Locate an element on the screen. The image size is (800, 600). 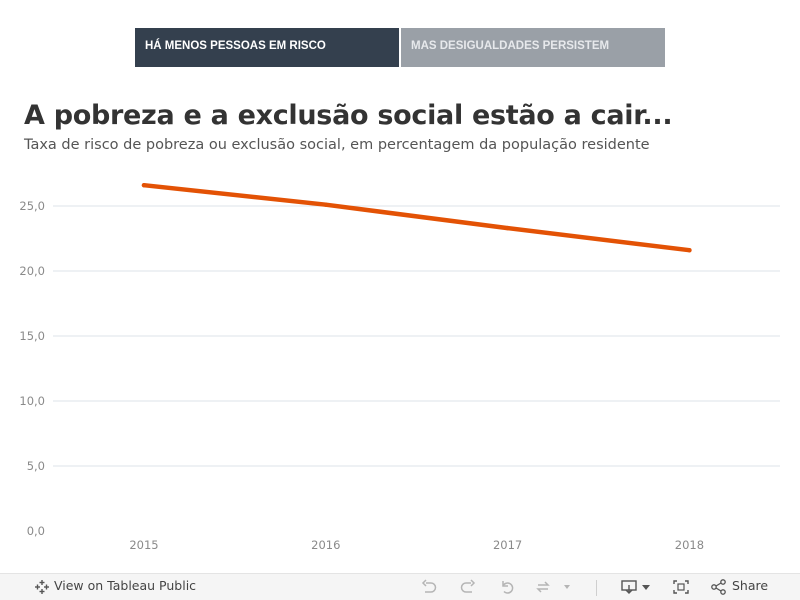
undo-button is located at coordinates (429, 586).